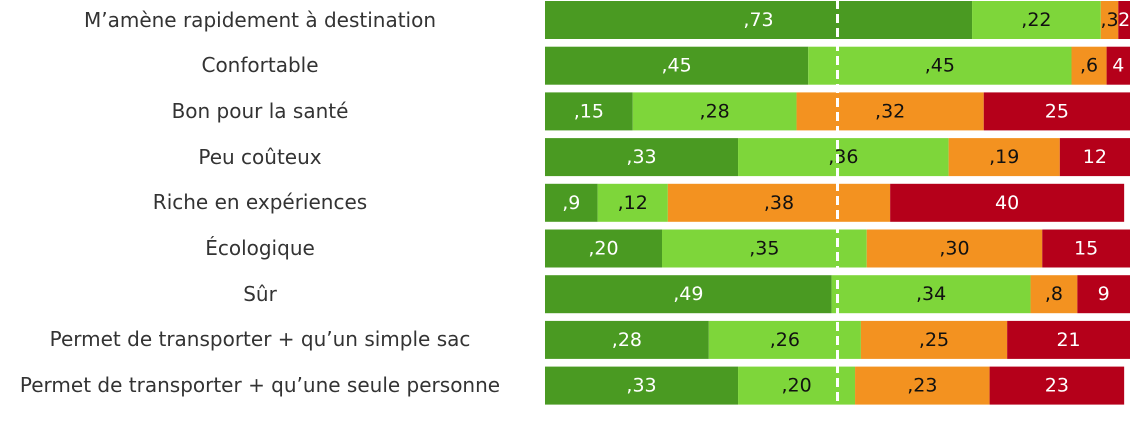 This screenshot has width=1130, height=424. I want to click on value-label: 12, so click(1095, 157).